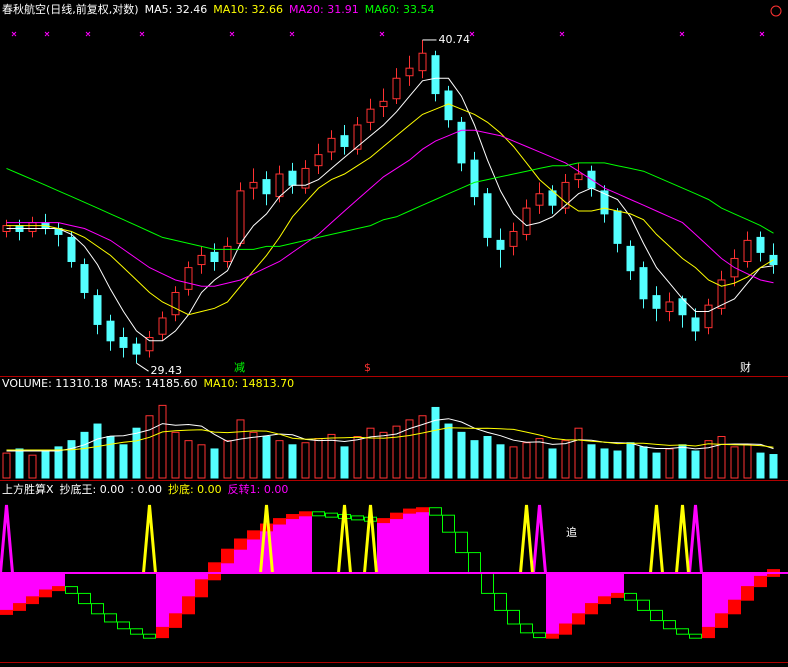  I want to click on high-label: 40.74, so click(455, 39).